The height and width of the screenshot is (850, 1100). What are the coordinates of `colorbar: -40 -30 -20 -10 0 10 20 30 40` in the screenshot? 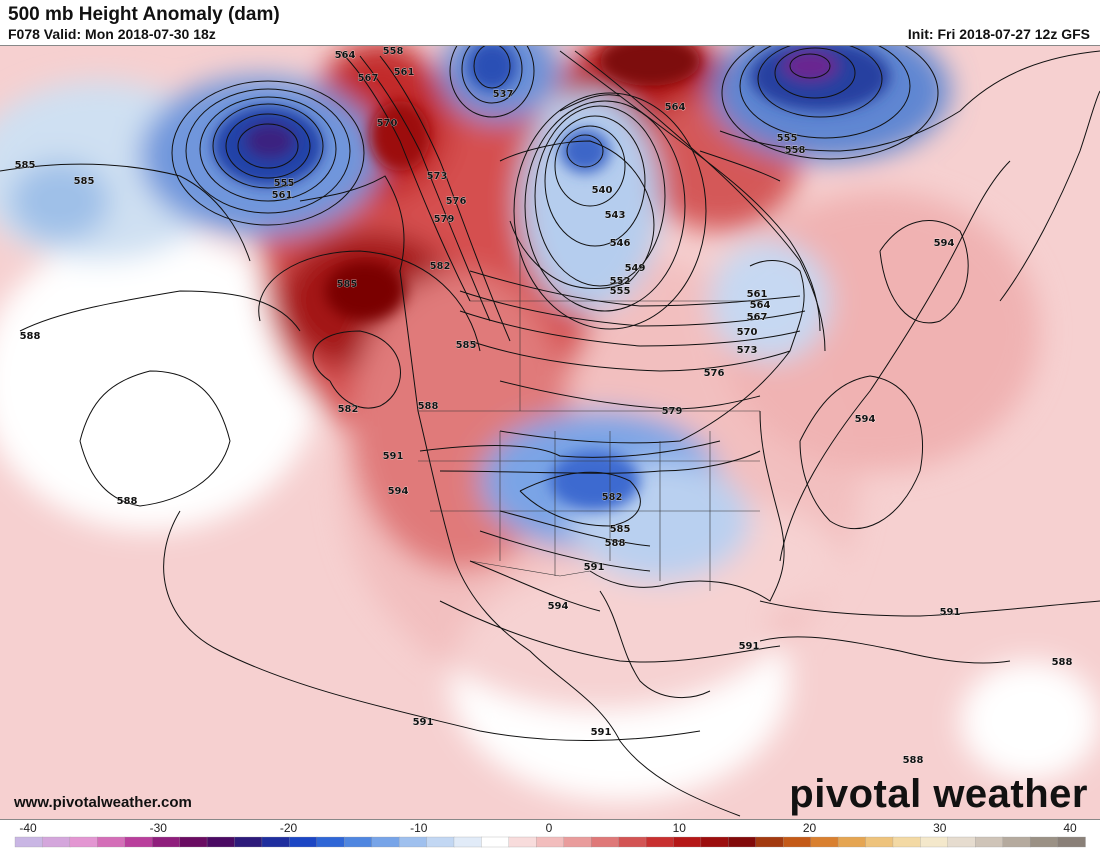 It's located at (550, 835).